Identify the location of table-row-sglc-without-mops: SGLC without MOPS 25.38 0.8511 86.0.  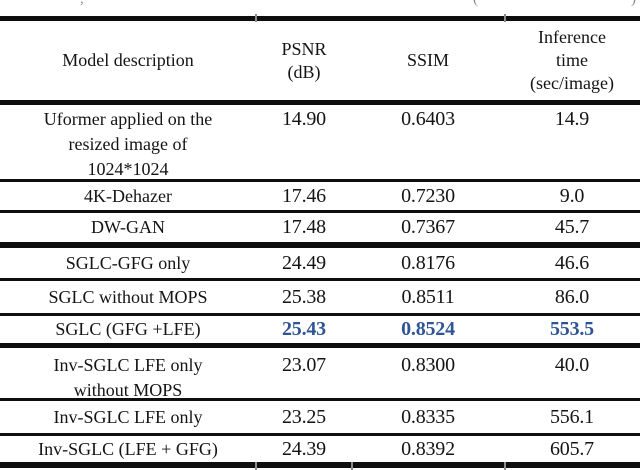
(320, 297).